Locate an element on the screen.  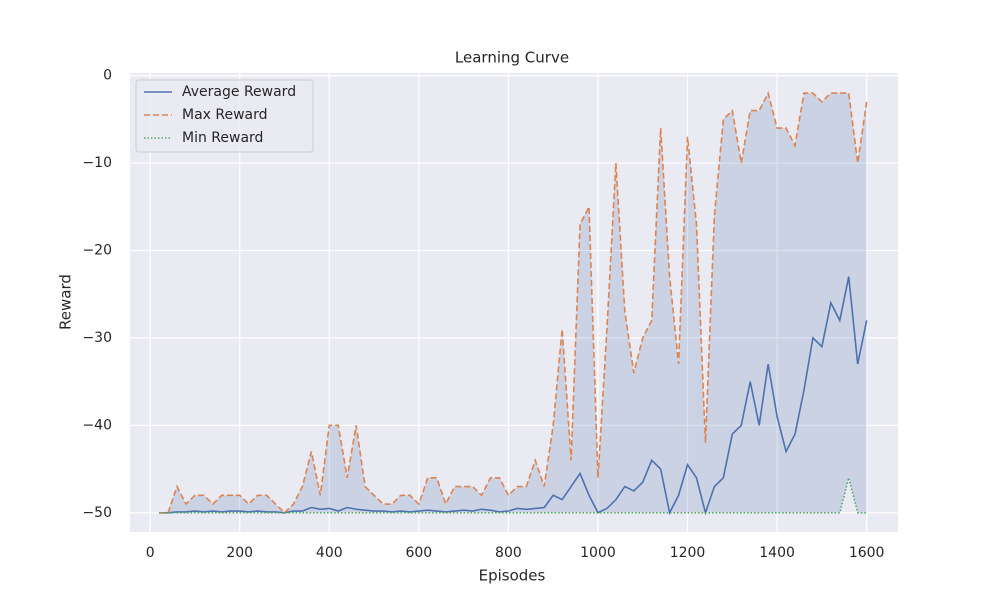
legend-label: Max Reward is located at coordinates (225, 115).